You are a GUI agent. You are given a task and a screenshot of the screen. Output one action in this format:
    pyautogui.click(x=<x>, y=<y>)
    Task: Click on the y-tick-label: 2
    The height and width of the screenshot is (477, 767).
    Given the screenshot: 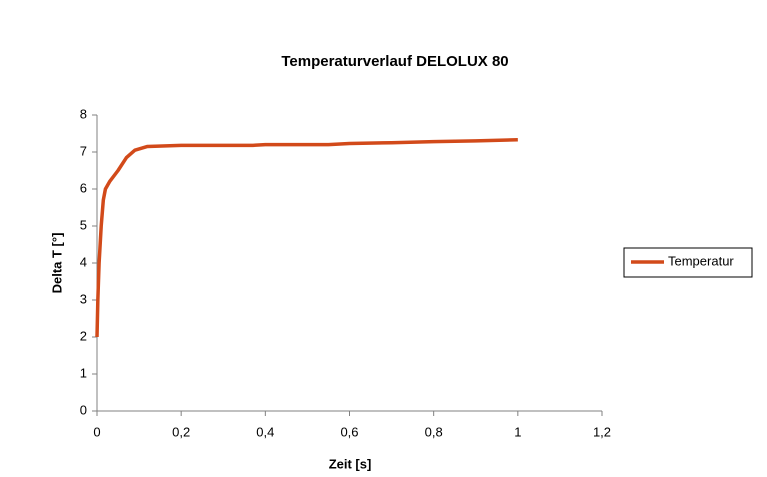 What is the action you would take?
    pyautogui.click(x=83, y=335)
    